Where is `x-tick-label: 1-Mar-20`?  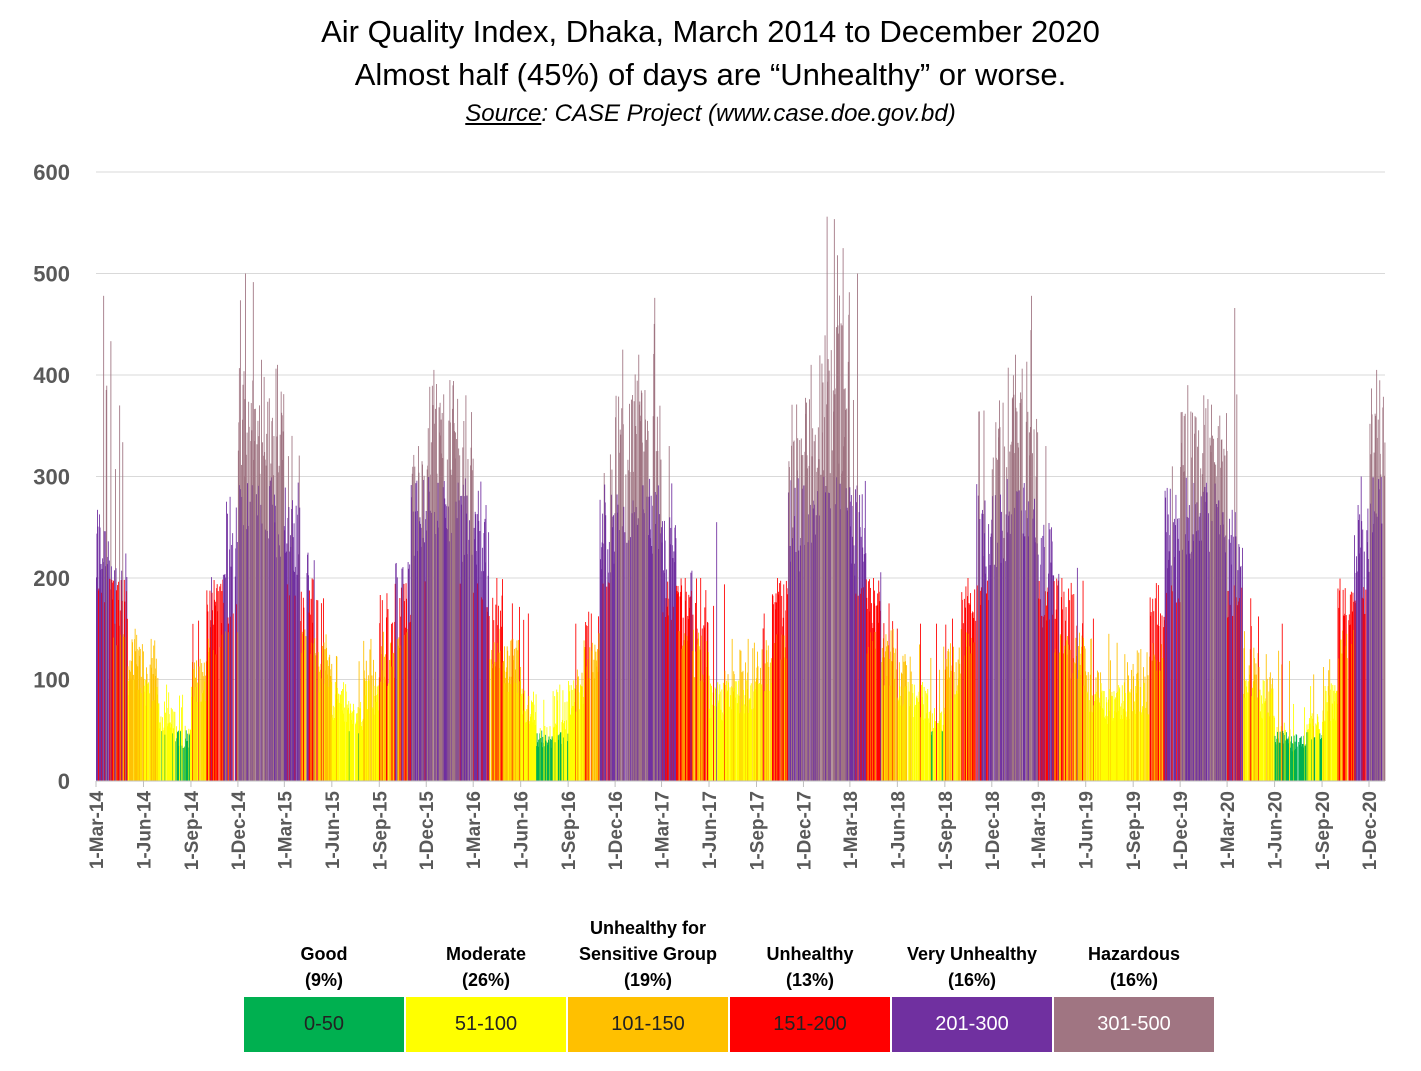 x-tick-label: 1-Mar-20 is located at coordinates (1228, 830).